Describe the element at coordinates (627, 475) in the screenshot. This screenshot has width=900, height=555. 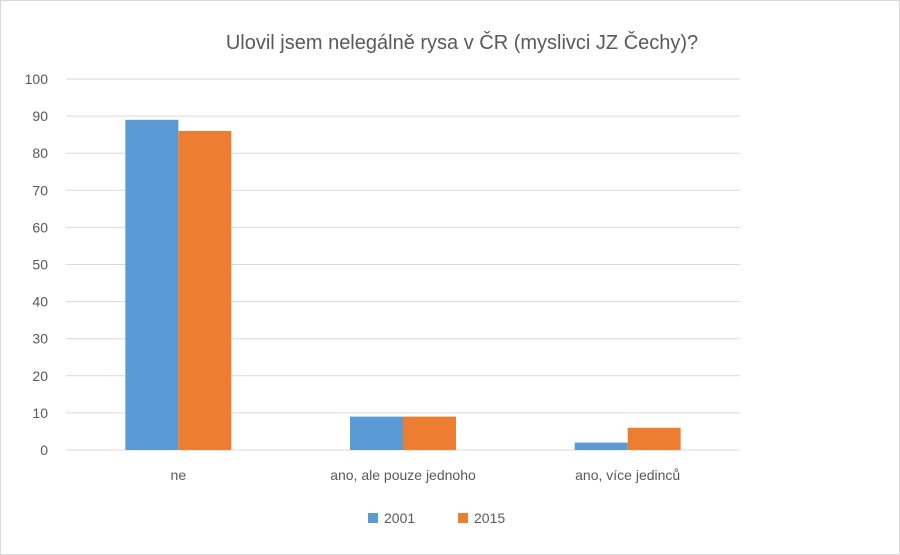
I see `x-category-label: ano, více jedinců` at that location.